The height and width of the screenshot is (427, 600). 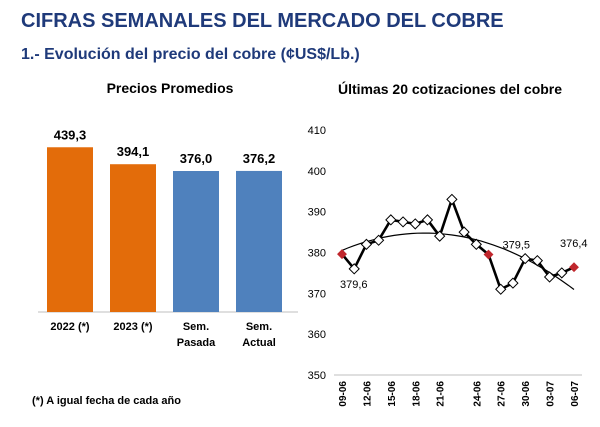 What do you see at coordinates (551, 394) in the screenshot?
I see `x-tick-label: 03-07` at bounding box center [551, 394].